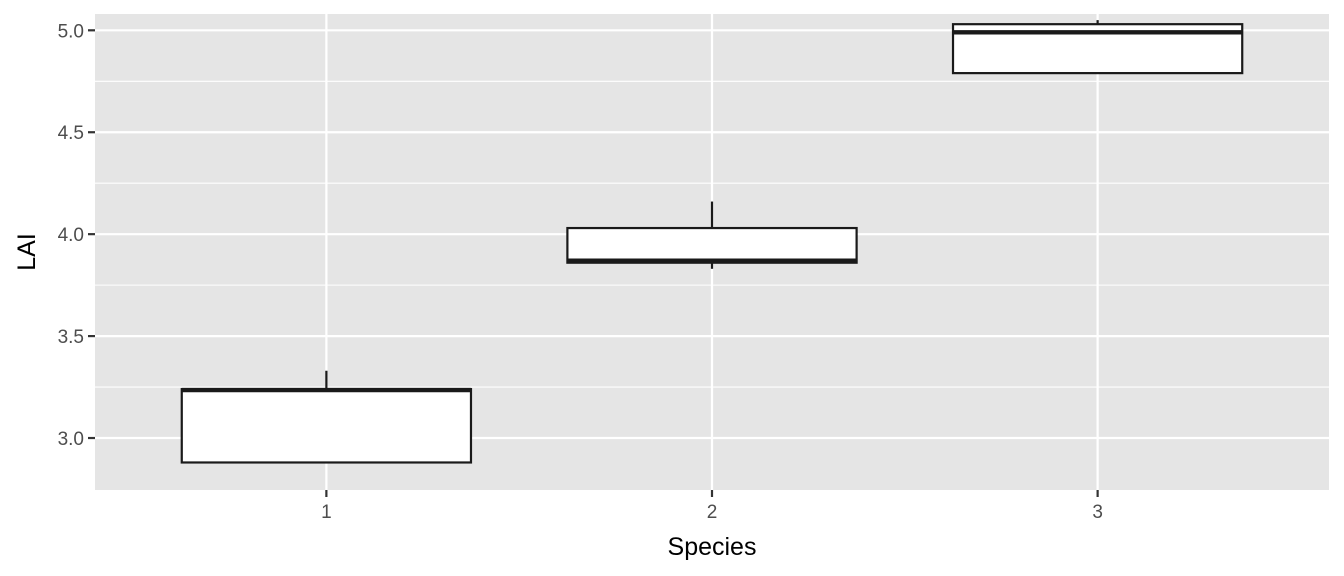 The image size is (1344, 576). Describe the element at coordinates (71, 235) in the screenshot. I see `y-tick-label: 4.0` at that location.